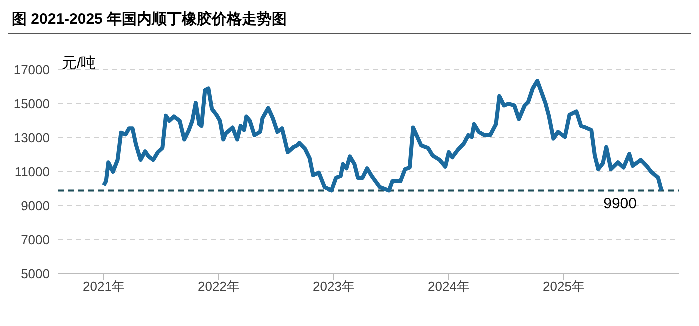 The width and height of the screenshot is (699, 326). What do you see at coordinates (32, 70) in the screenshot?
I see `y-tick-label: 17000` at bounding box center [32, 70].